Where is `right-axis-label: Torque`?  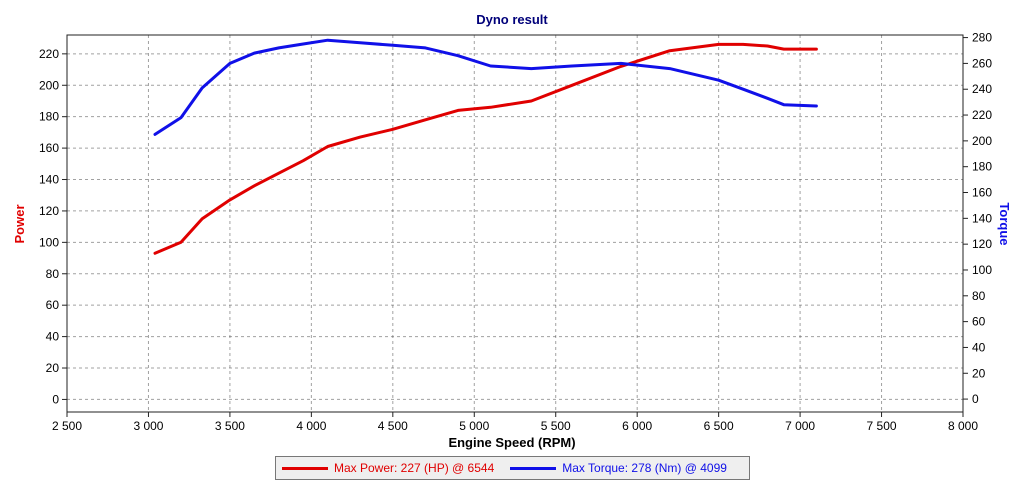
right-axis-label: Torque is located at coordinates (1004, 223).